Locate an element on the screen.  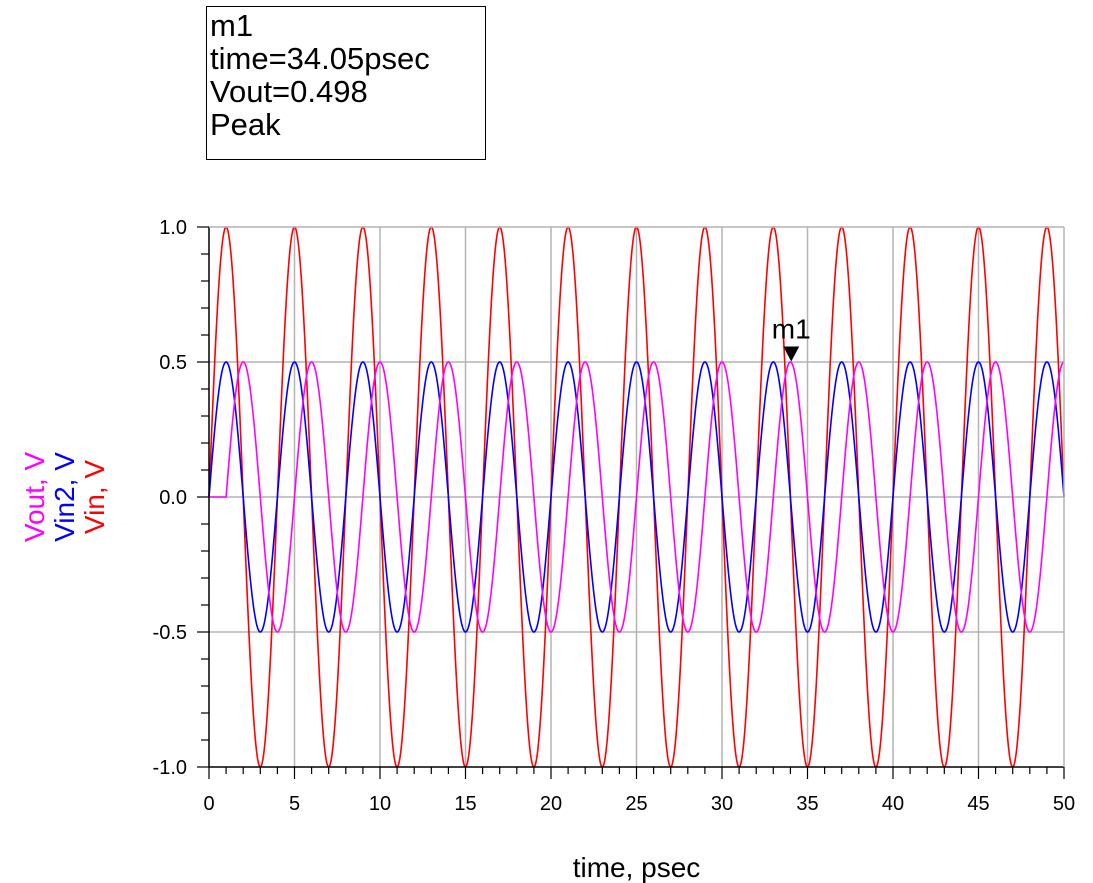
x-tick-label: 30 is located at coordinates (722, 804).